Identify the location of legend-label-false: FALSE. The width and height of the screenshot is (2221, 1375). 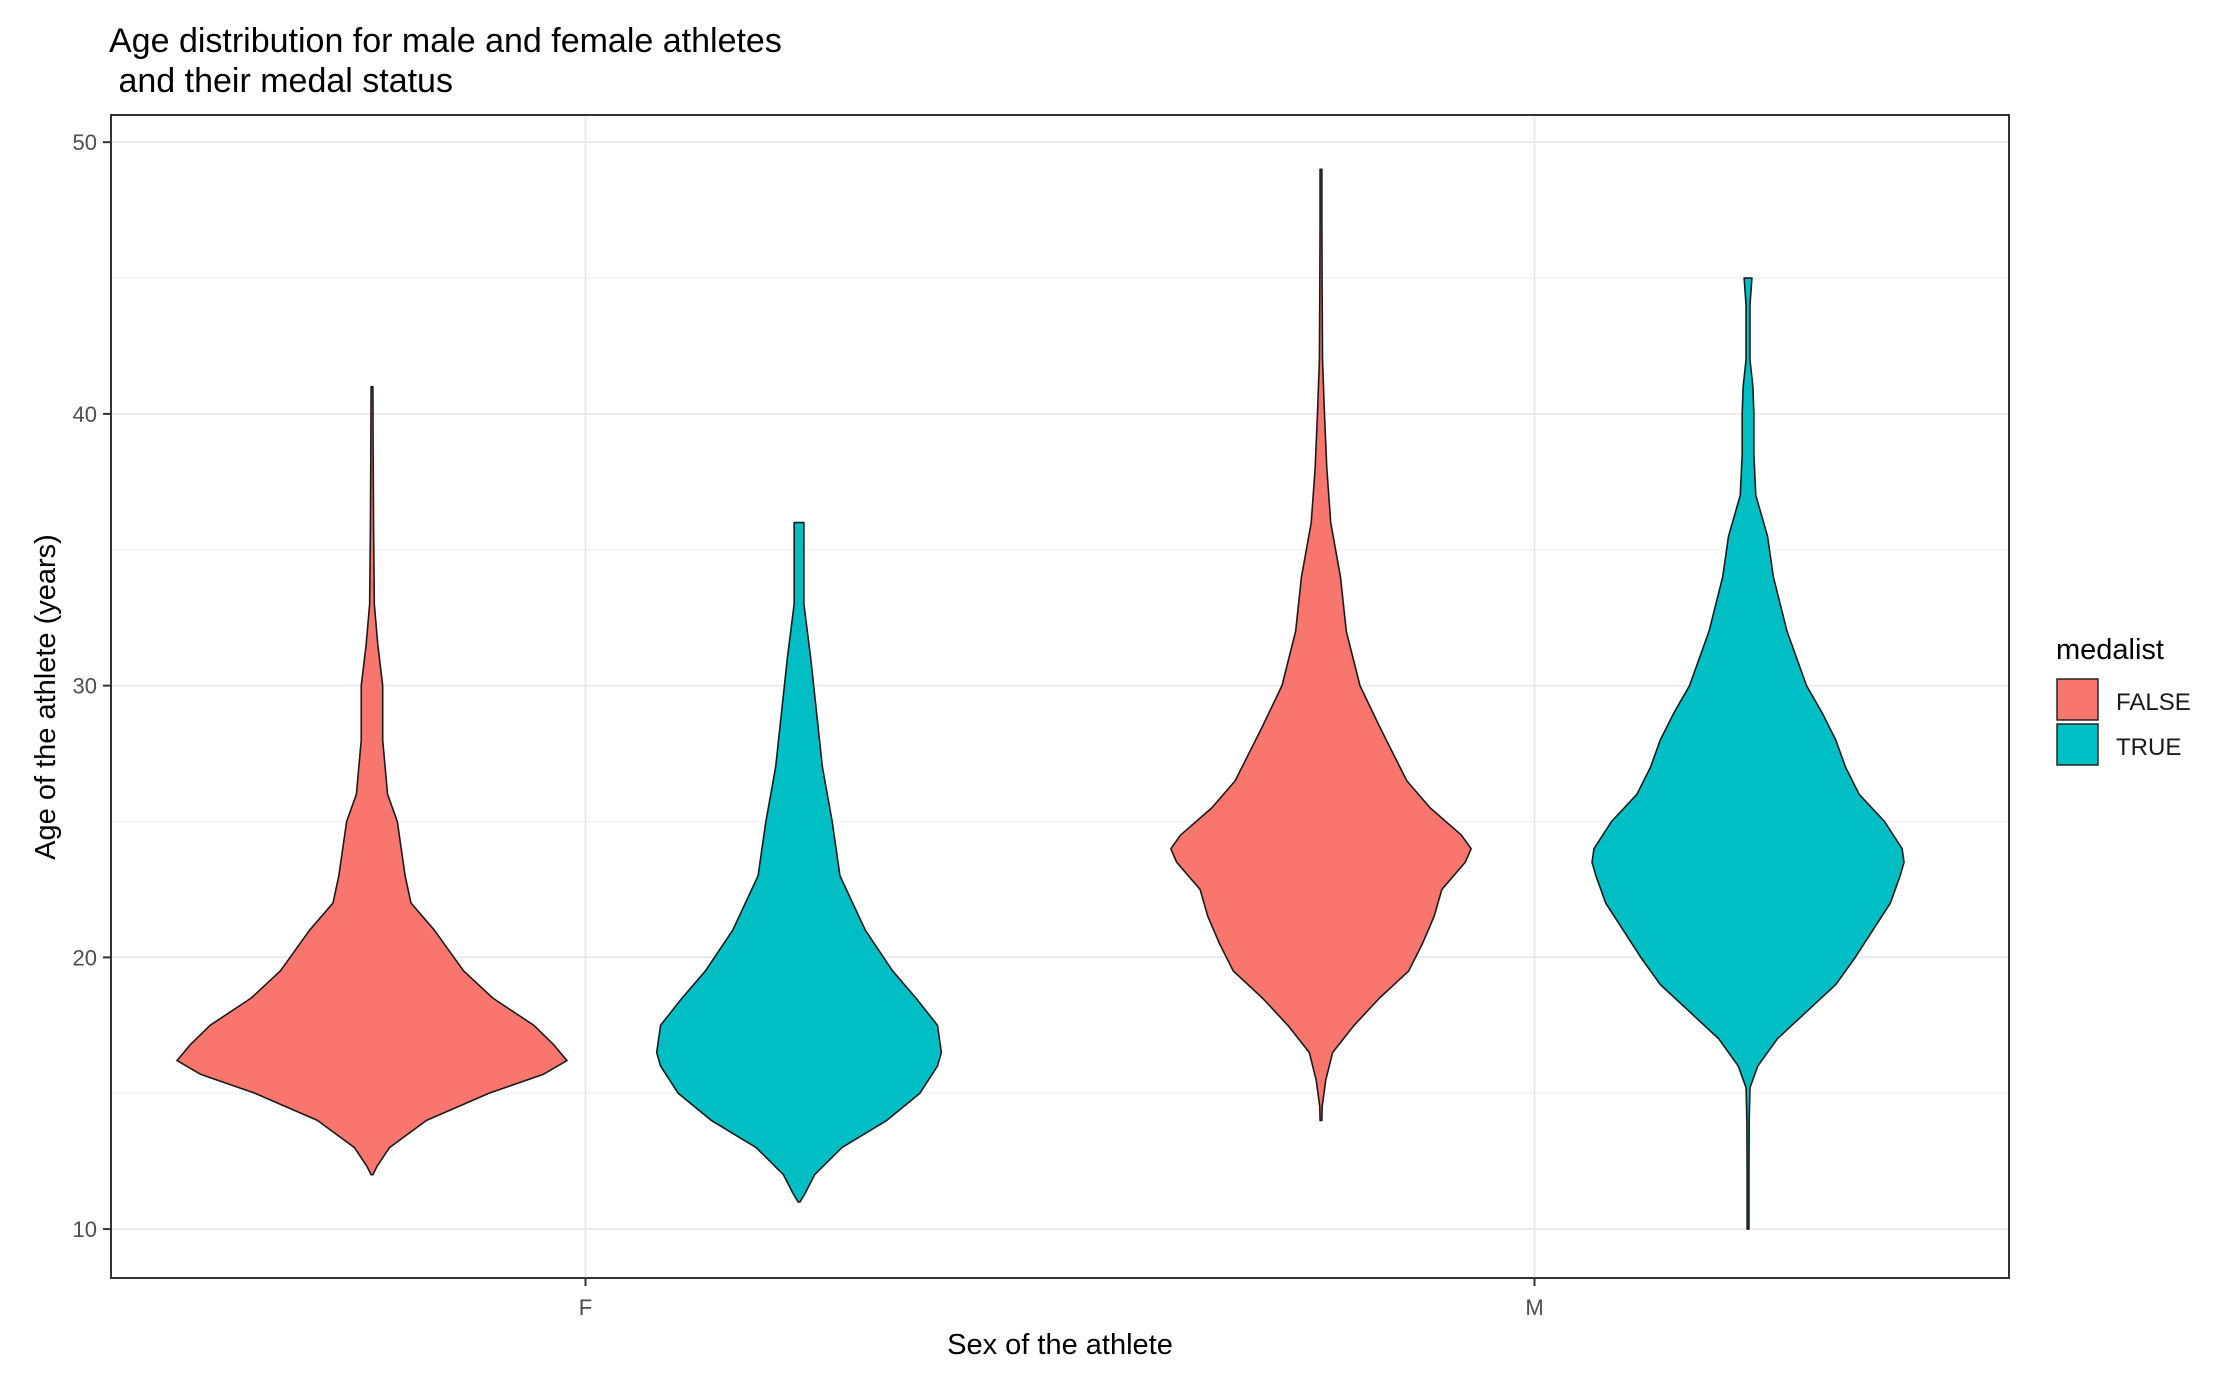
(2153, 702).